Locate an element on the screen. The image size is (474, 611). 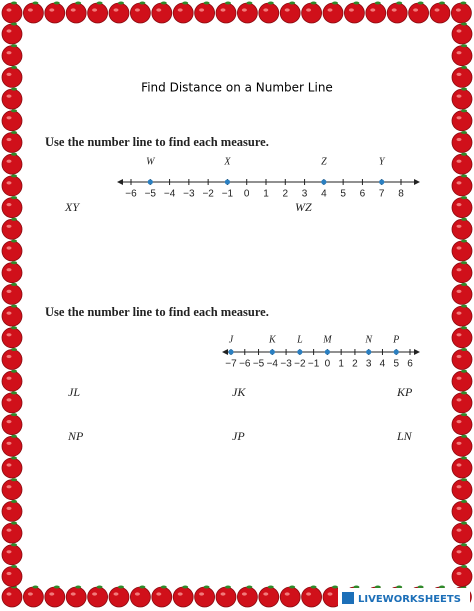
question: KP is located at coordinates (404, 392).